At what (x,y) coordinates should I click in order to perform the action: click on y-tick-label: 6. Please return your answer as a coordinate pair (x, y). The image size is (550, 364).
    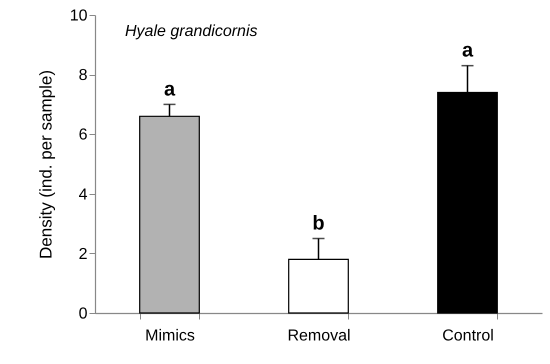
    Looking at the image, I should click on (83, 135).